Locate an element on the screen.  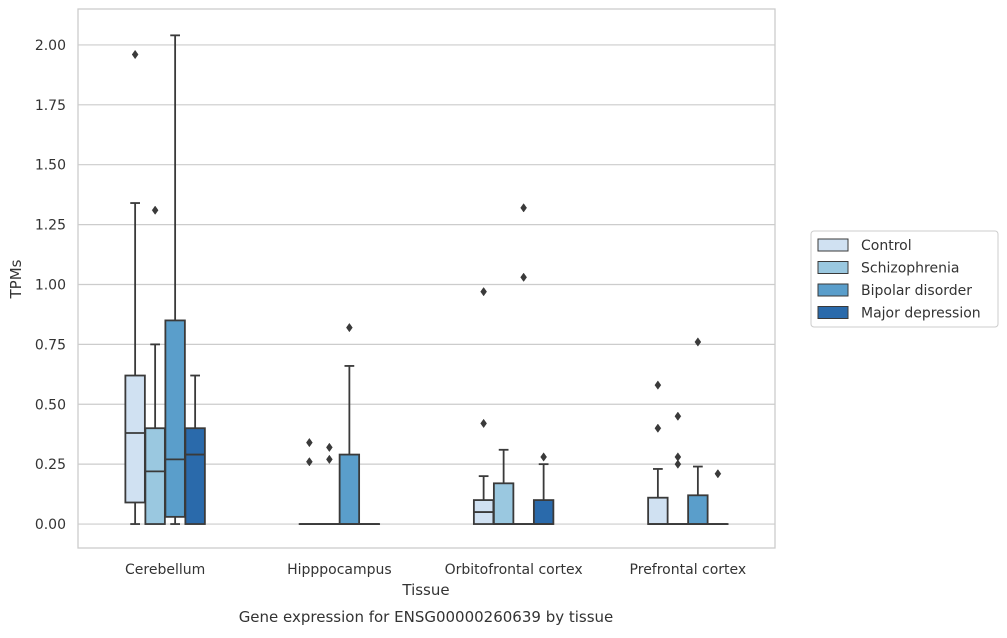
y-tick-label: 0.75 is located at coordinates (50, 345).